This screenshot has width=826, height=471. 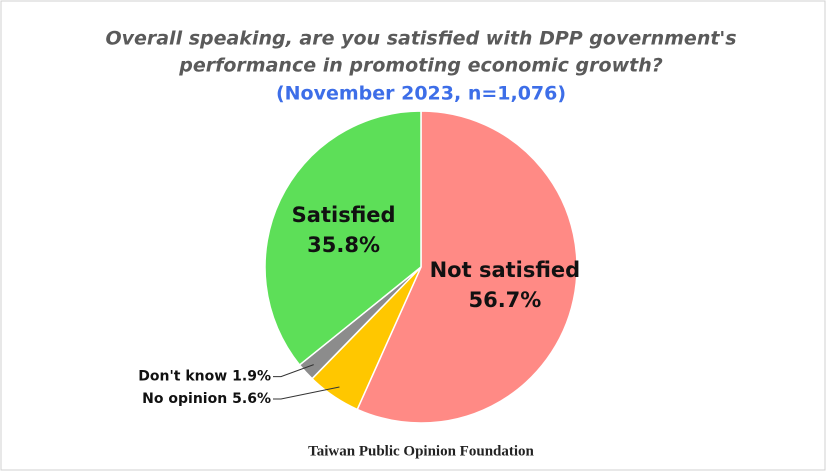 What do you see at coordinates (343, 245) in the screenshot?
I see `slice-value-label: 35.8%` at bounding box center [343, 245].